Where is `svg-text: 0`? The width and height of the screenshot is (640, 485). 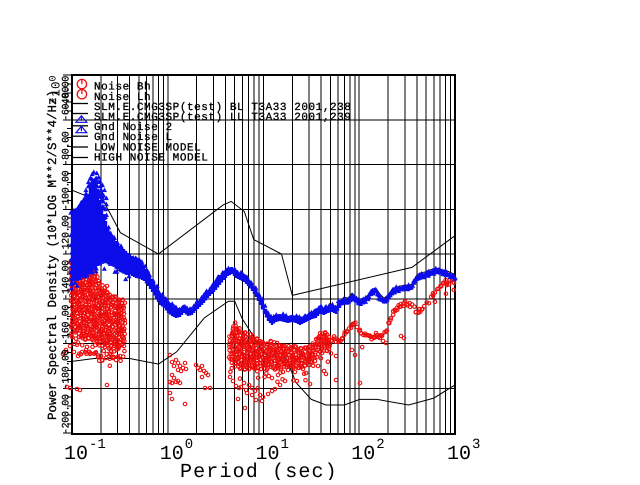 svg-text: 0 is located at coordinates (189, 445).